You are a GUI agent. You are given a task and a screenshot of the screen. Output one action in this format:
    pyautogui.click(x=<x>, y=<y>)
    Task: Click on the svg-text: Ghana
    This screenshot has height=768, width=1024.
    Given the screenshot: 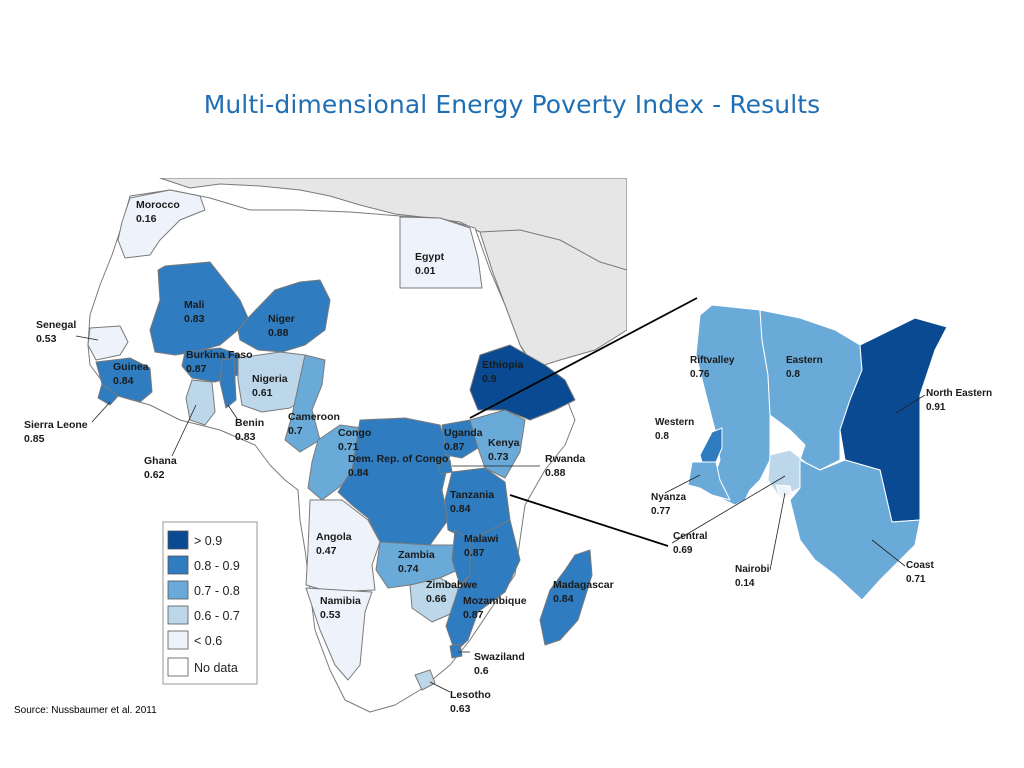 What is the action you would take?
    pyautogui.click(x=160, y=461)
    